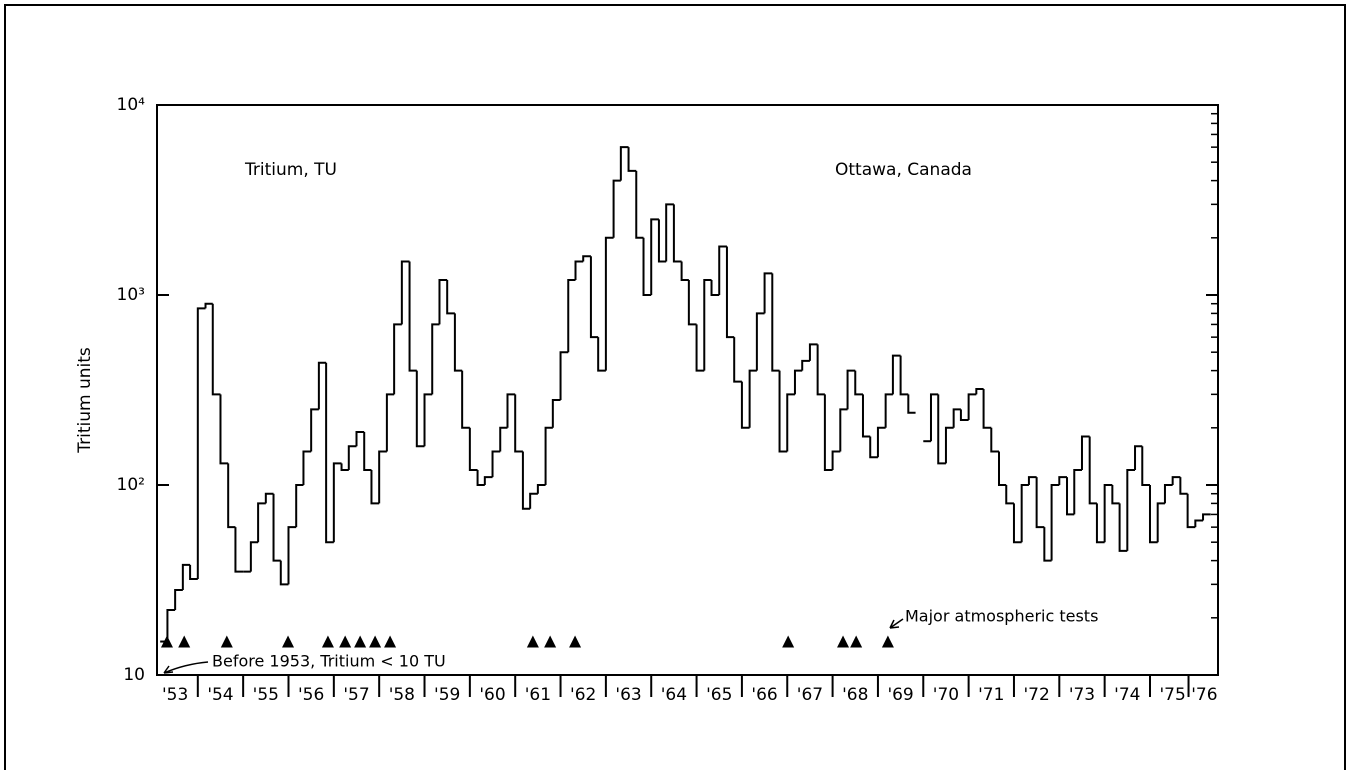  What do you see at coordinates (1001, 616) in the screenshot?
I see `annotation: Major atmospheric tests` at bounding box center [1001, 616].